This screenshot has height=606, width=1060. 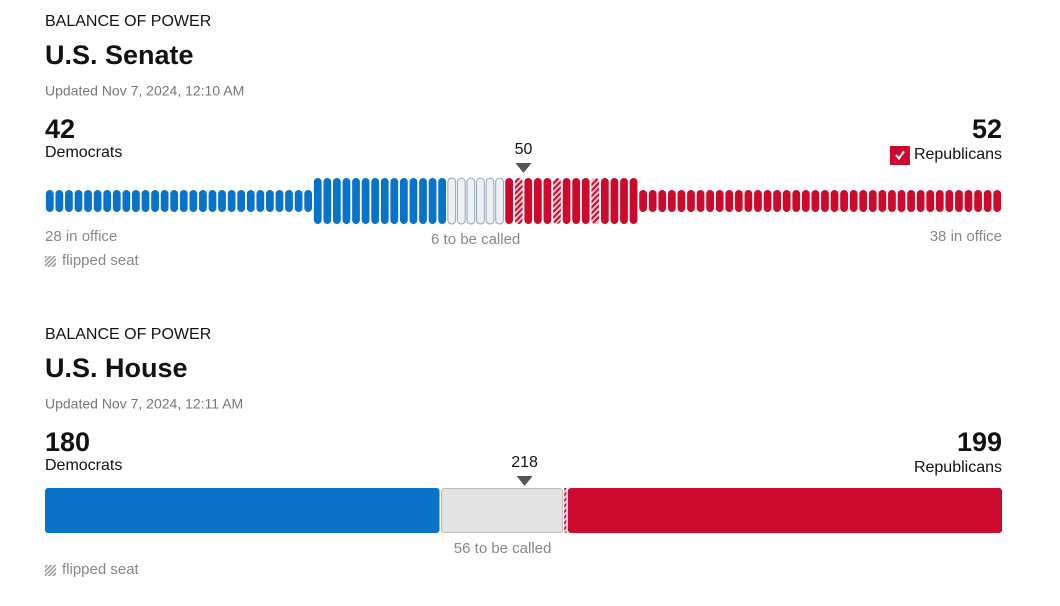 I want to click on dem-in-office, so click(x=179, y=201).